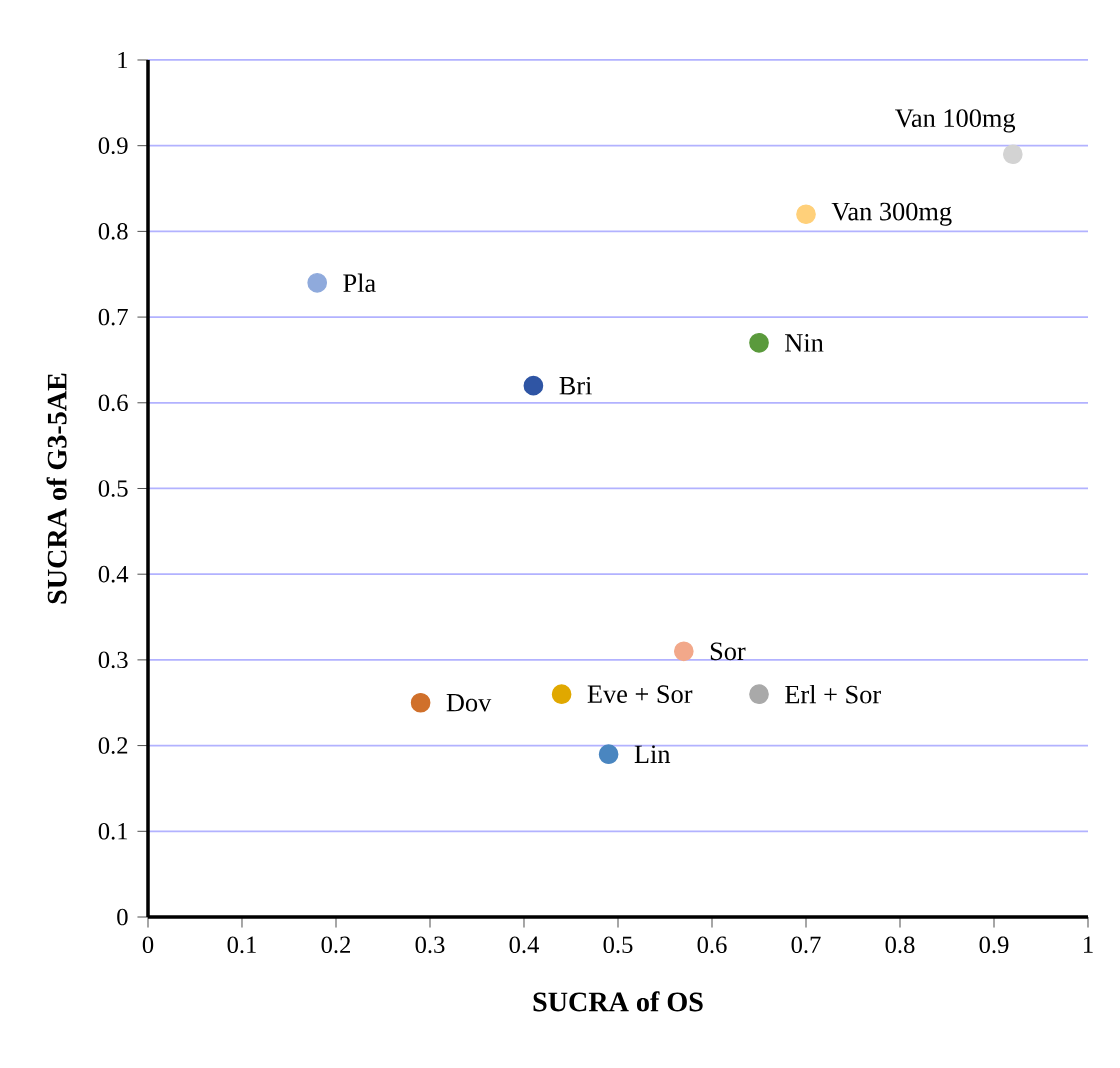 The width and height of the screenshot is (1120, 1068). I want to click on y-tick-label: 0, so click(122, 917).